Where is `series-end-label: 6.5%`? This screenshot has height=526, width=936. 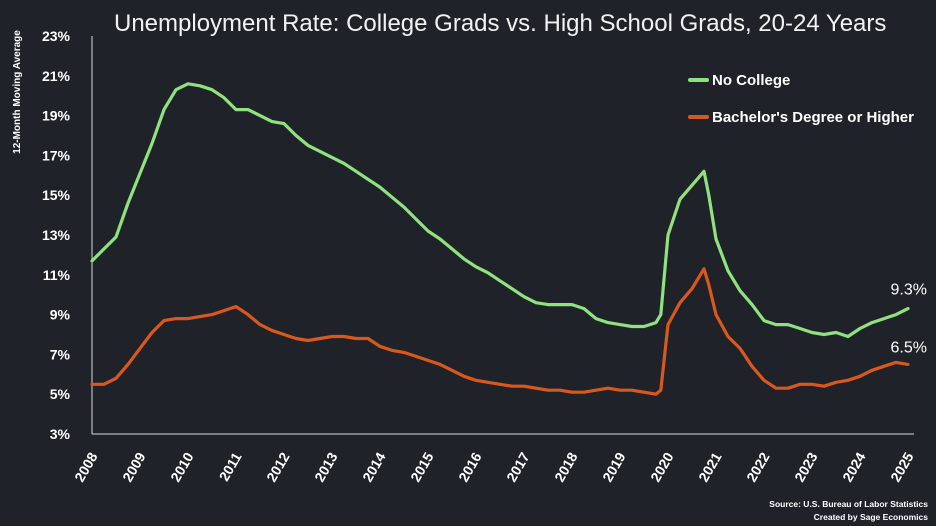
series-end-label: 6.5% is located at coordinates (909, 347).